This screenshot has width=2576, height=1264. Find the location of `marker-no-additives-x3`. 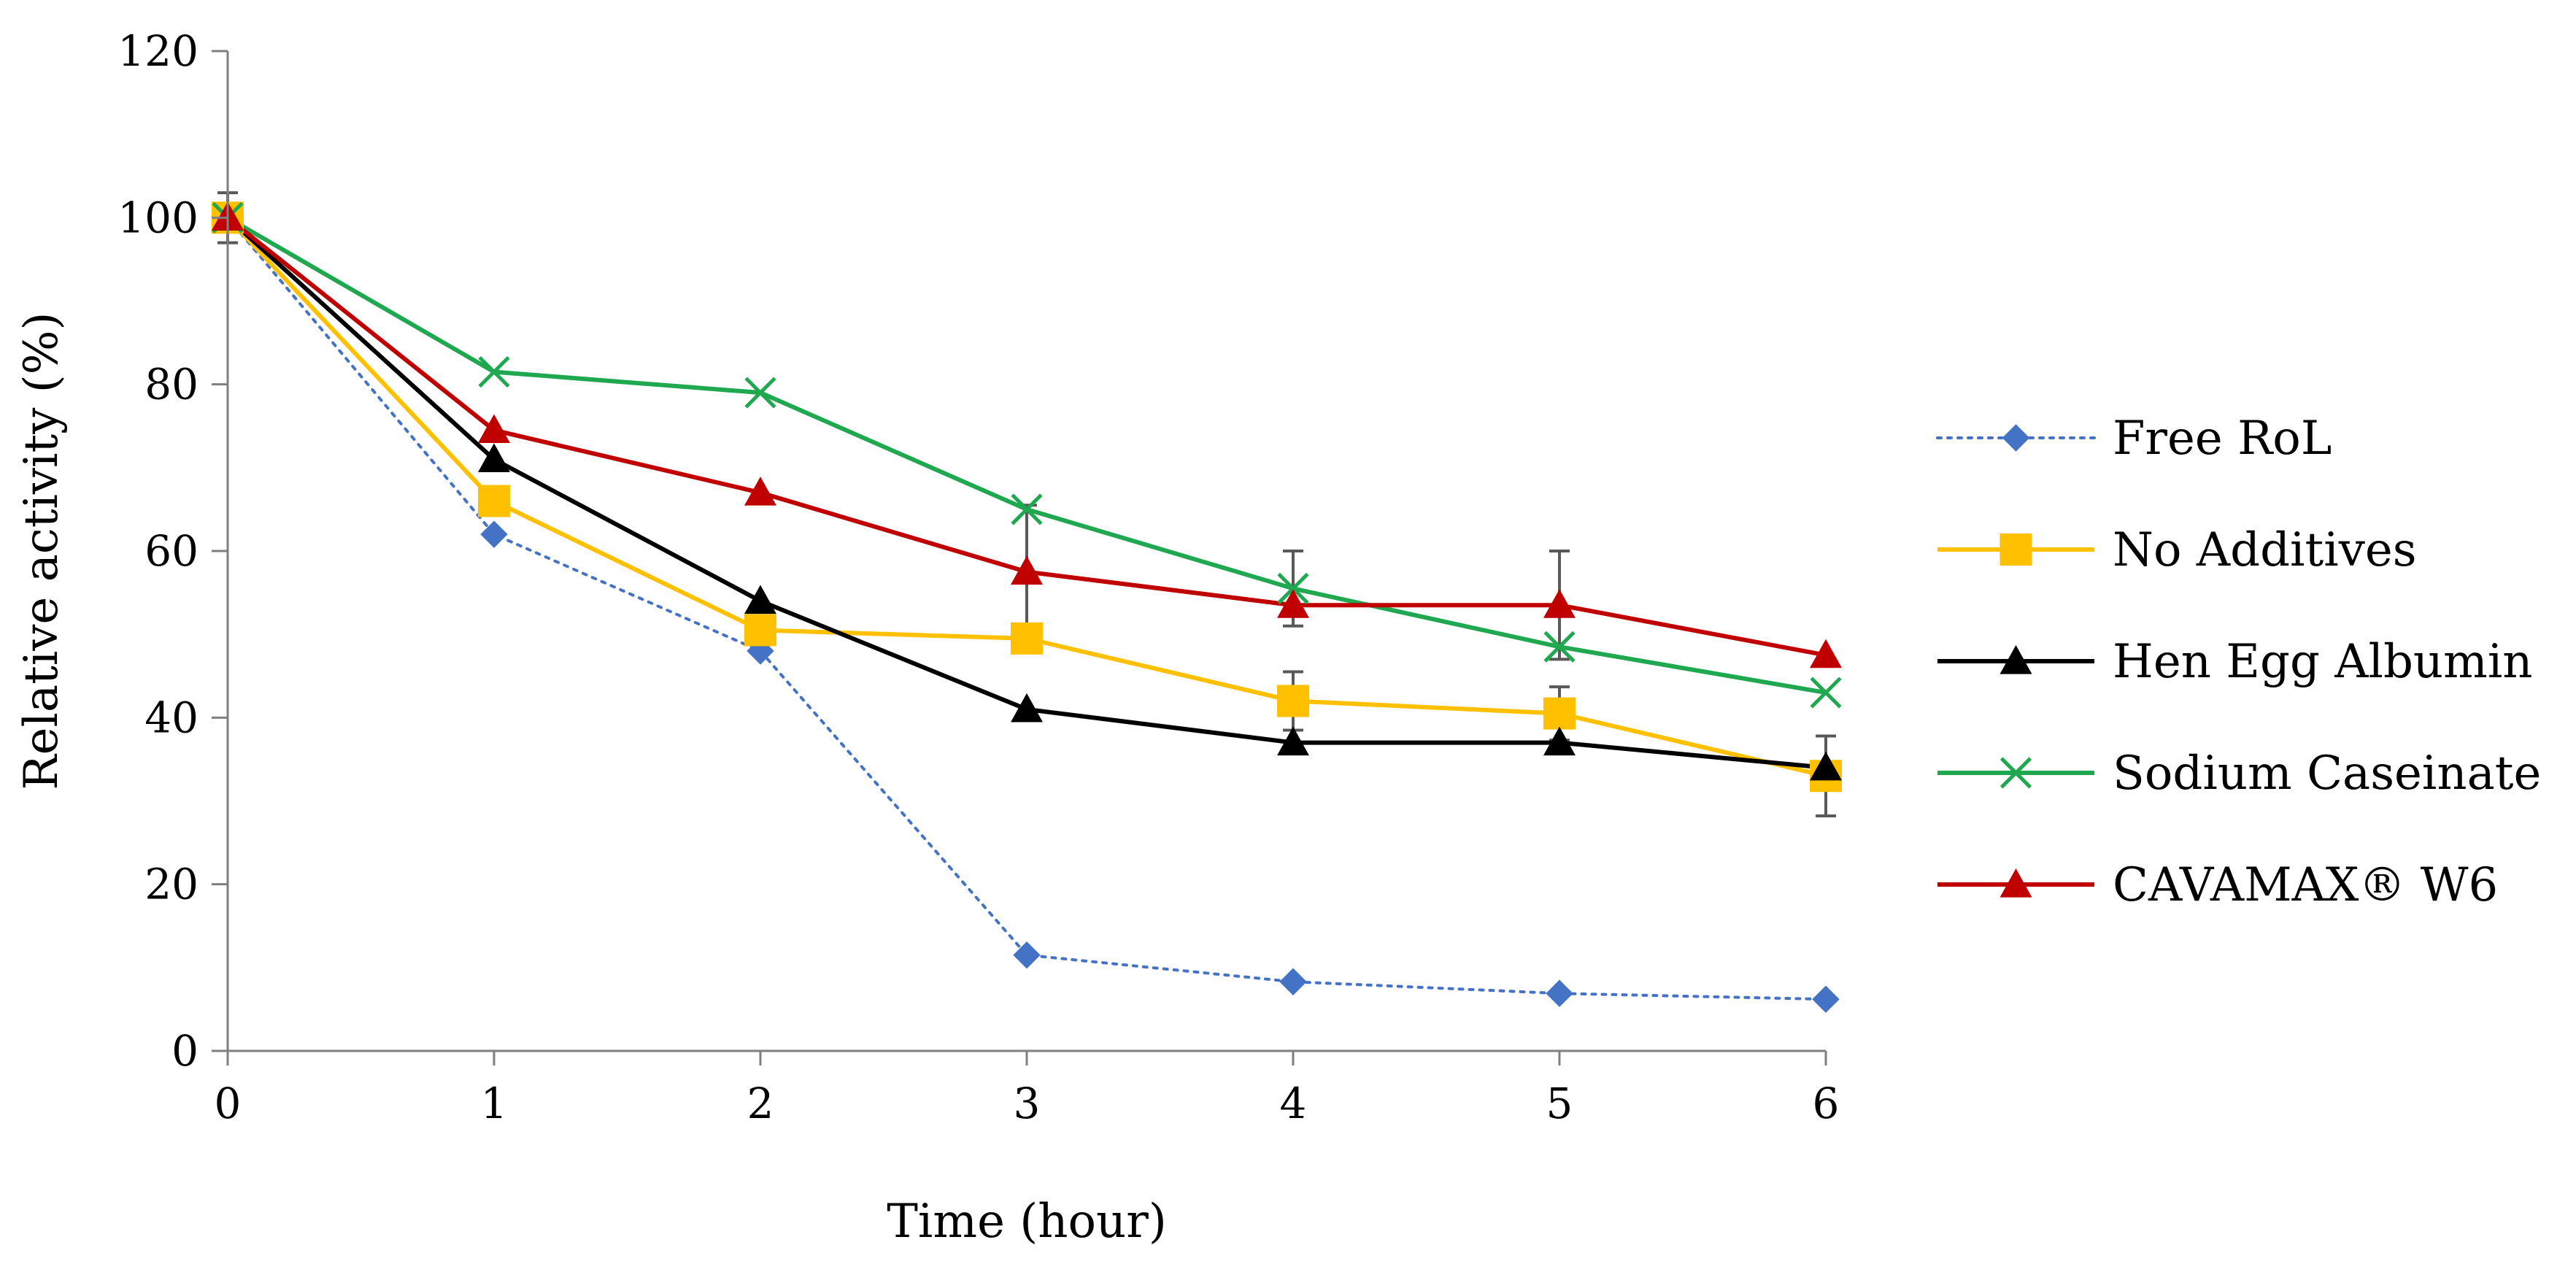

marker-no-additives-x3 is located at coordinates (1027, 638).